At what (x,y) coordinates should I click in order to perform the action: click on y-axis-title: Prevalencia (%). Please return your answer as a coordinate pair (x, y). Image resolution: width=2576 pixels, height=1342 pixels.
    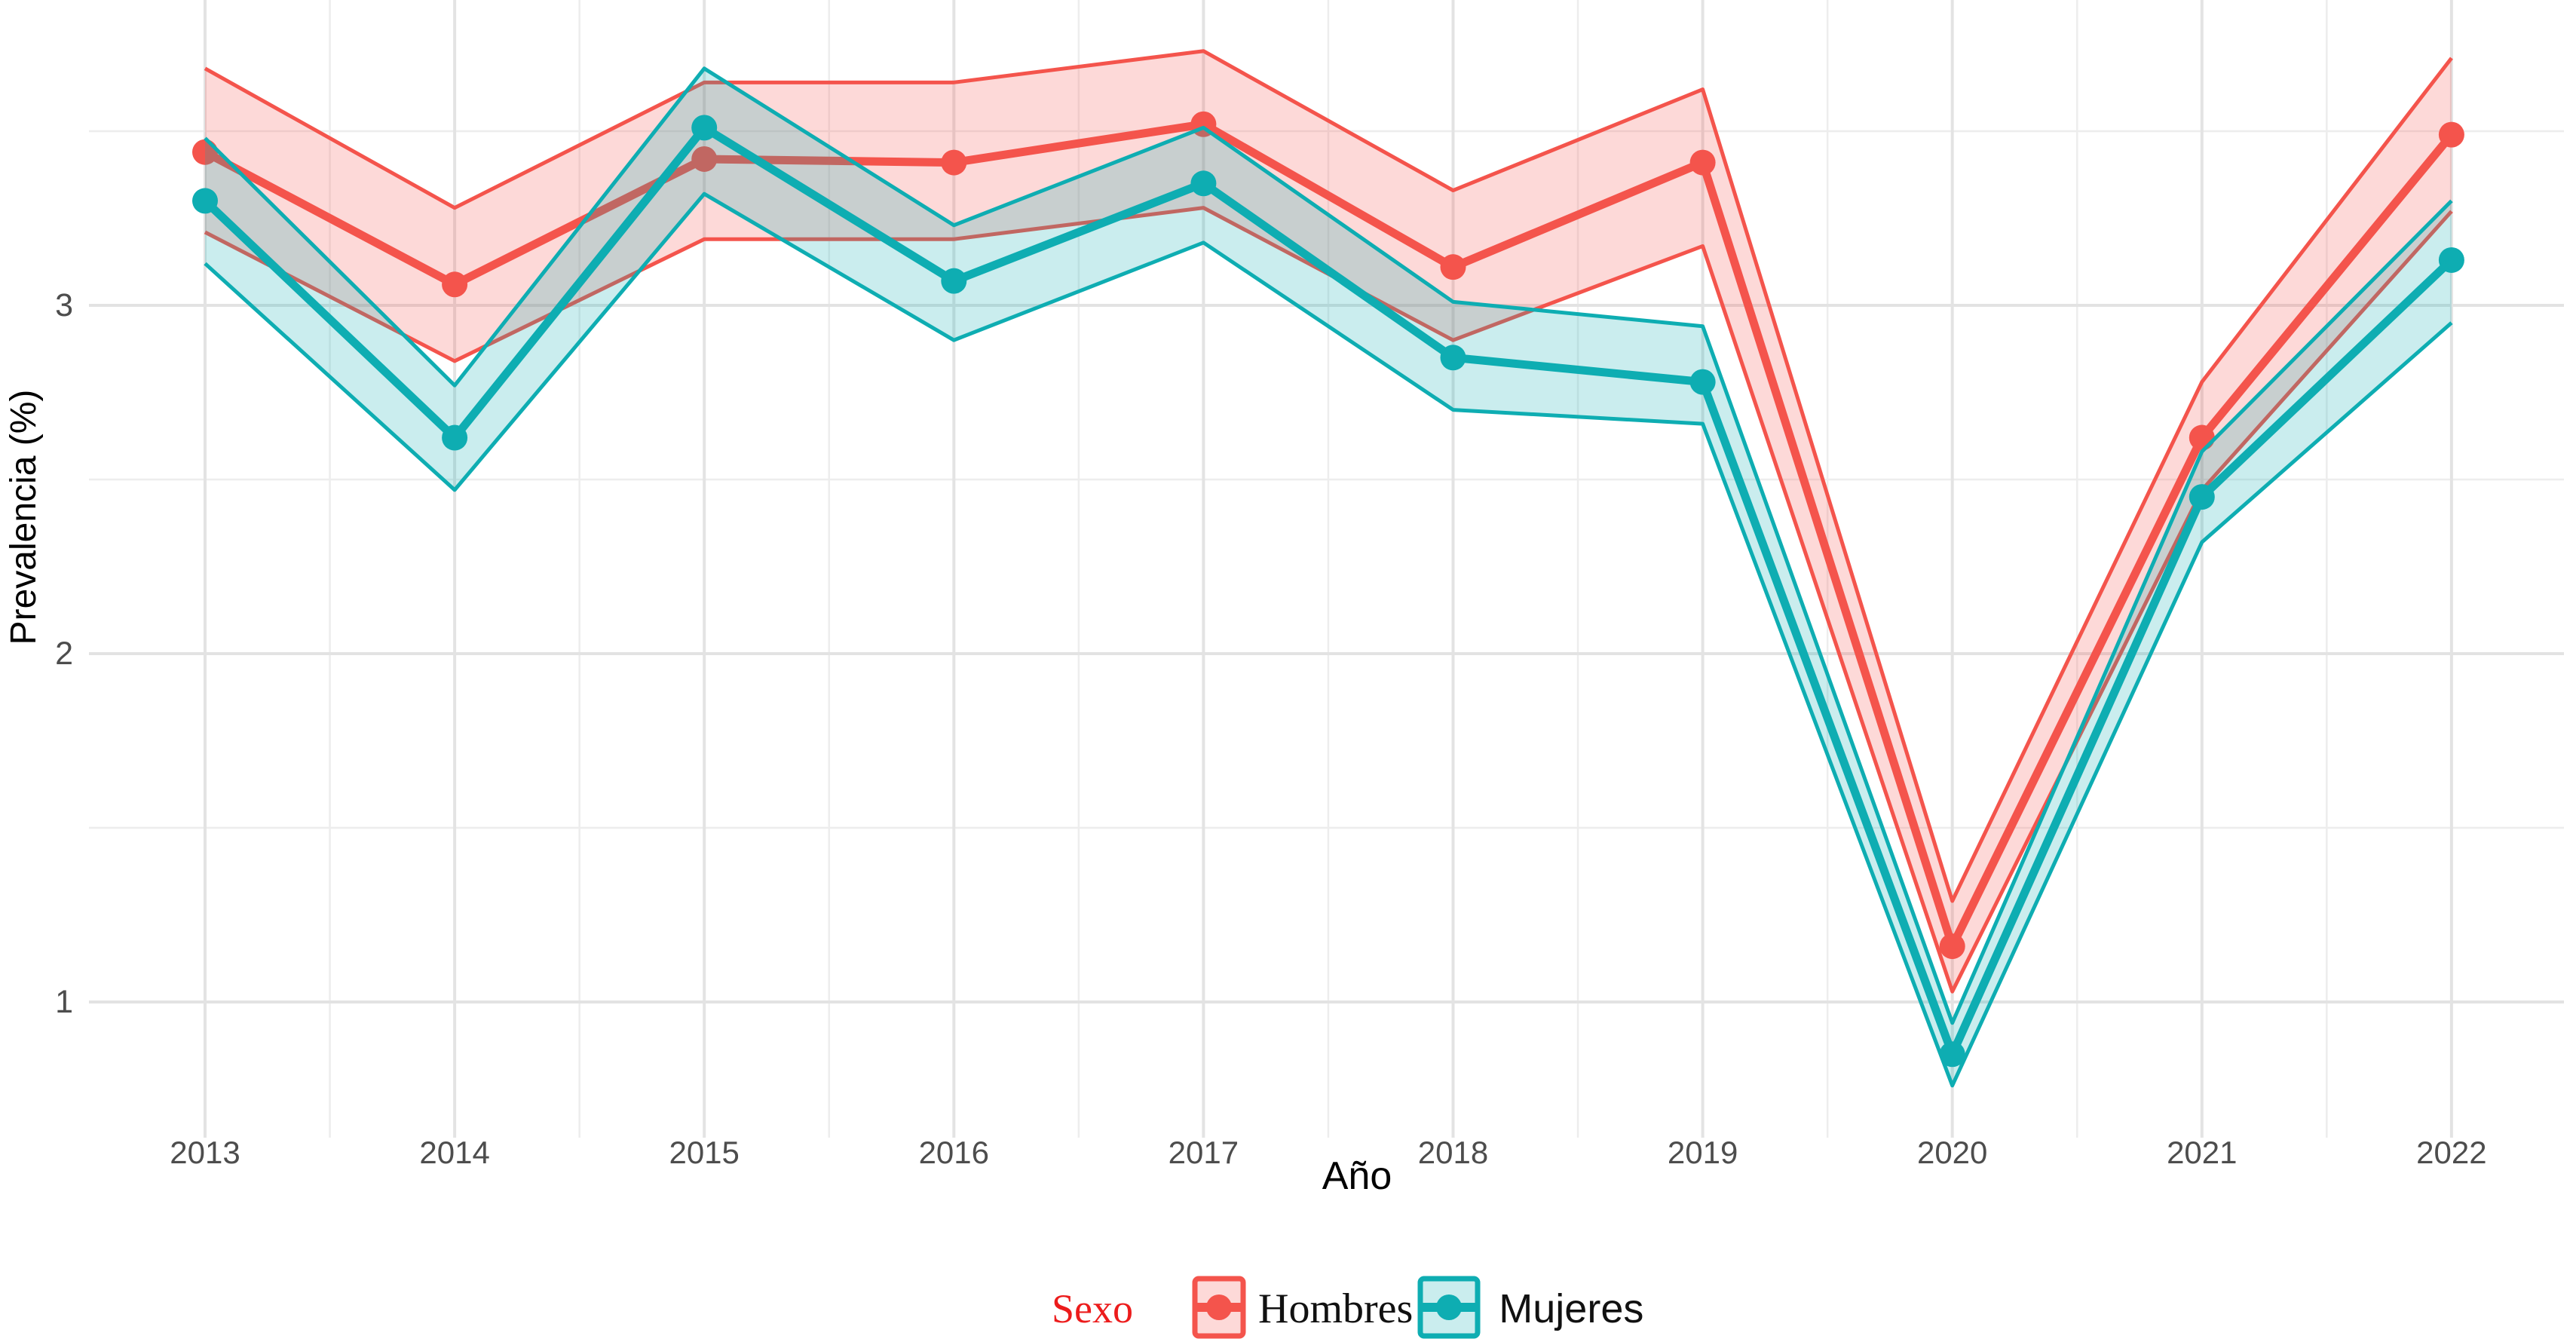
    Looking at the image, I should click on (24, 517).